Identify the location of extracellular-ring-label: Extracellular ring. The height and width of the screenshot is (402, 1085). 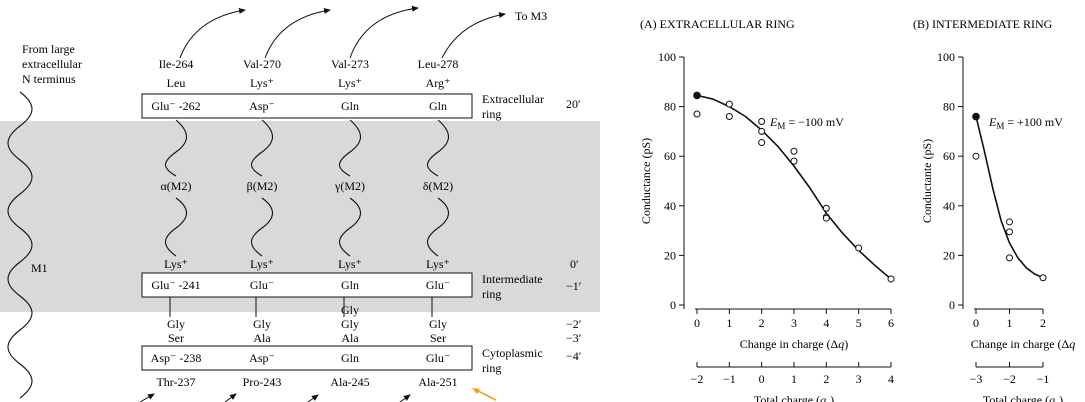
(514, 106).